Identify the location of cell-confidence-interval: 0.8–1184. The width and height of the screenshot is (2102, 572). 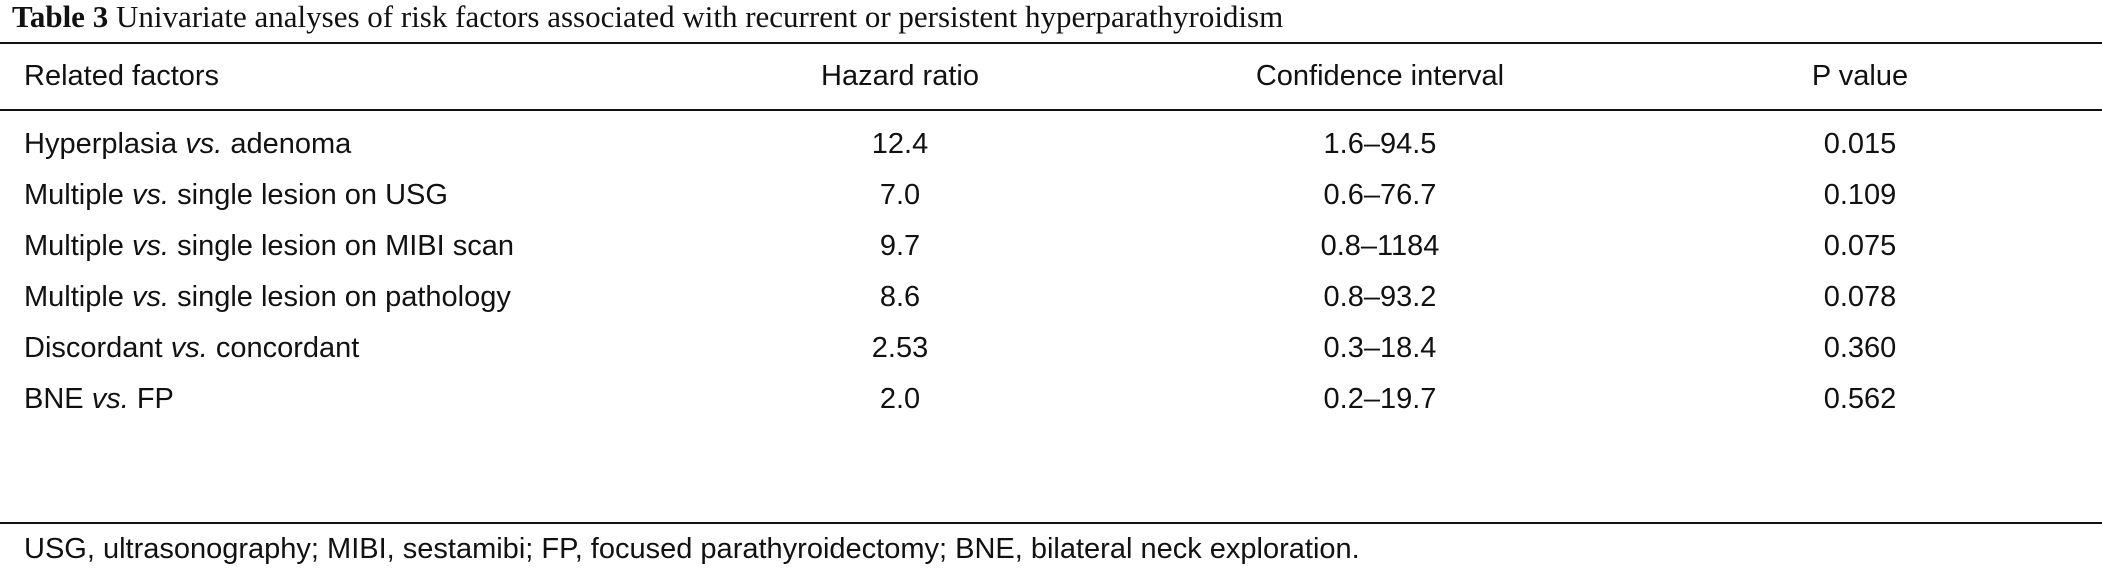
(1380, 246).